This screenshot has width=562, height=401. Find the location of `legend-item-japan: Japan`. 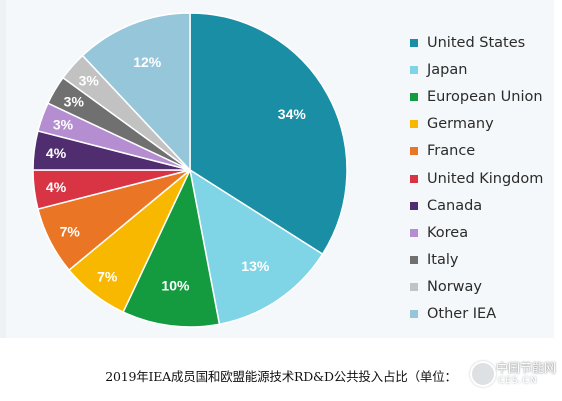

legend-item-japan: Japan is located at coordinates (478, 69).